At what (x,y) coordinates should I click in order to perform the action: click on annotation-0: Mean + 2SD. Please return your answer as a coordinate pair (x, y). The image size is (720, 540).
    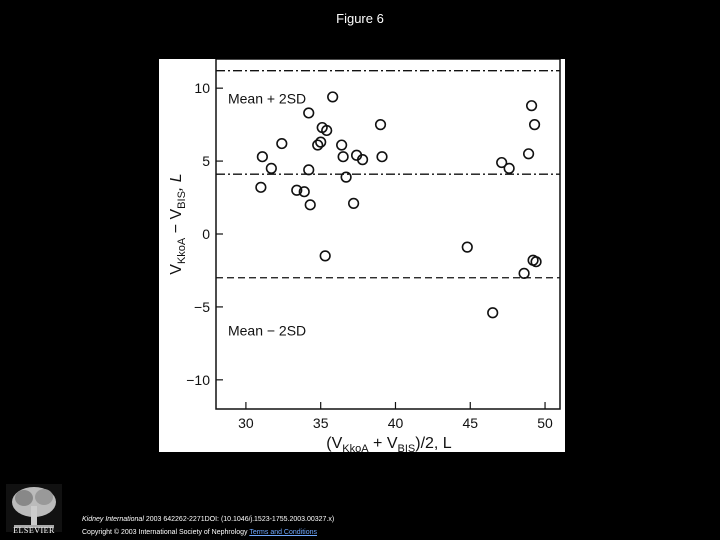
    Looking at the image, I should click on (267, 98).